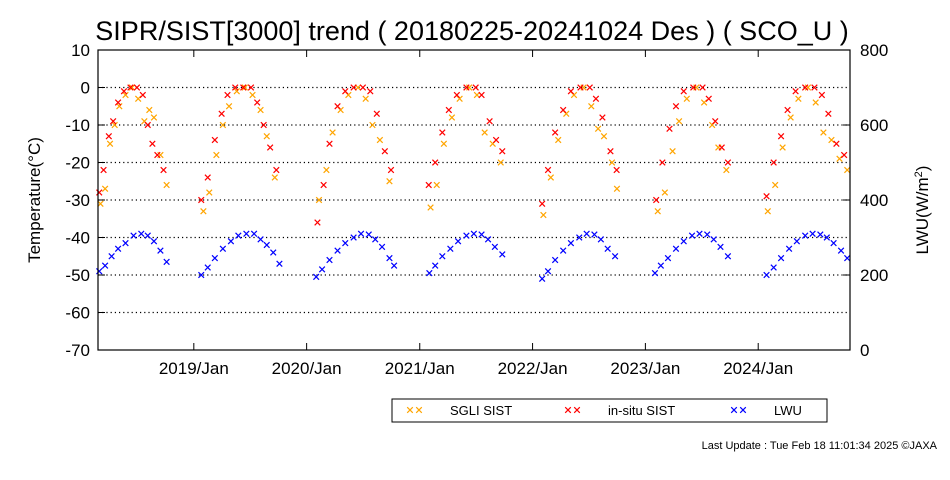 This screenshot has height=480, width=950. What do you see at coordinates (645, 368) in the screenshot?
I see `x-tick-label-4: 2023/Jan` at bounding box center [645, 368].